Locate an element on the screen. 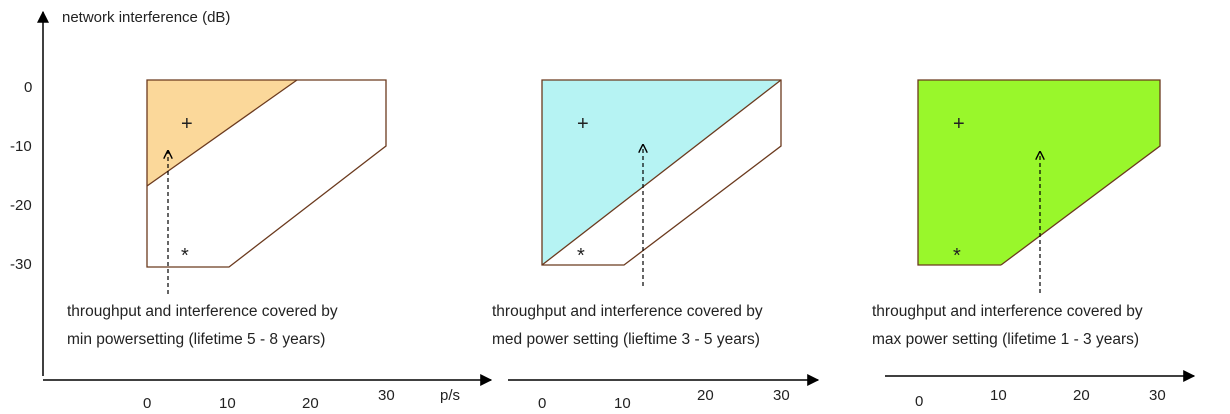 This screenshot has height=414, width=1230. caption-line-2: max power setting (lifetime 1 - 3 years) is located at coordinates (1005, 339).